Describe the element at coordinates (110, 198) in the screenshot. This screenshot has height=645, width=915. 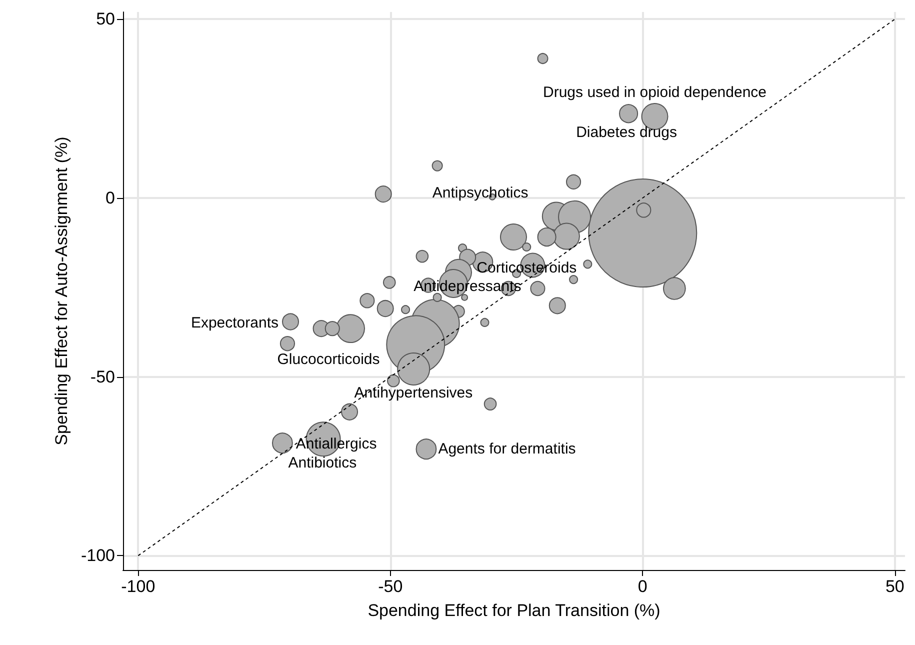
I see `y-tick-label: 0` at that location.